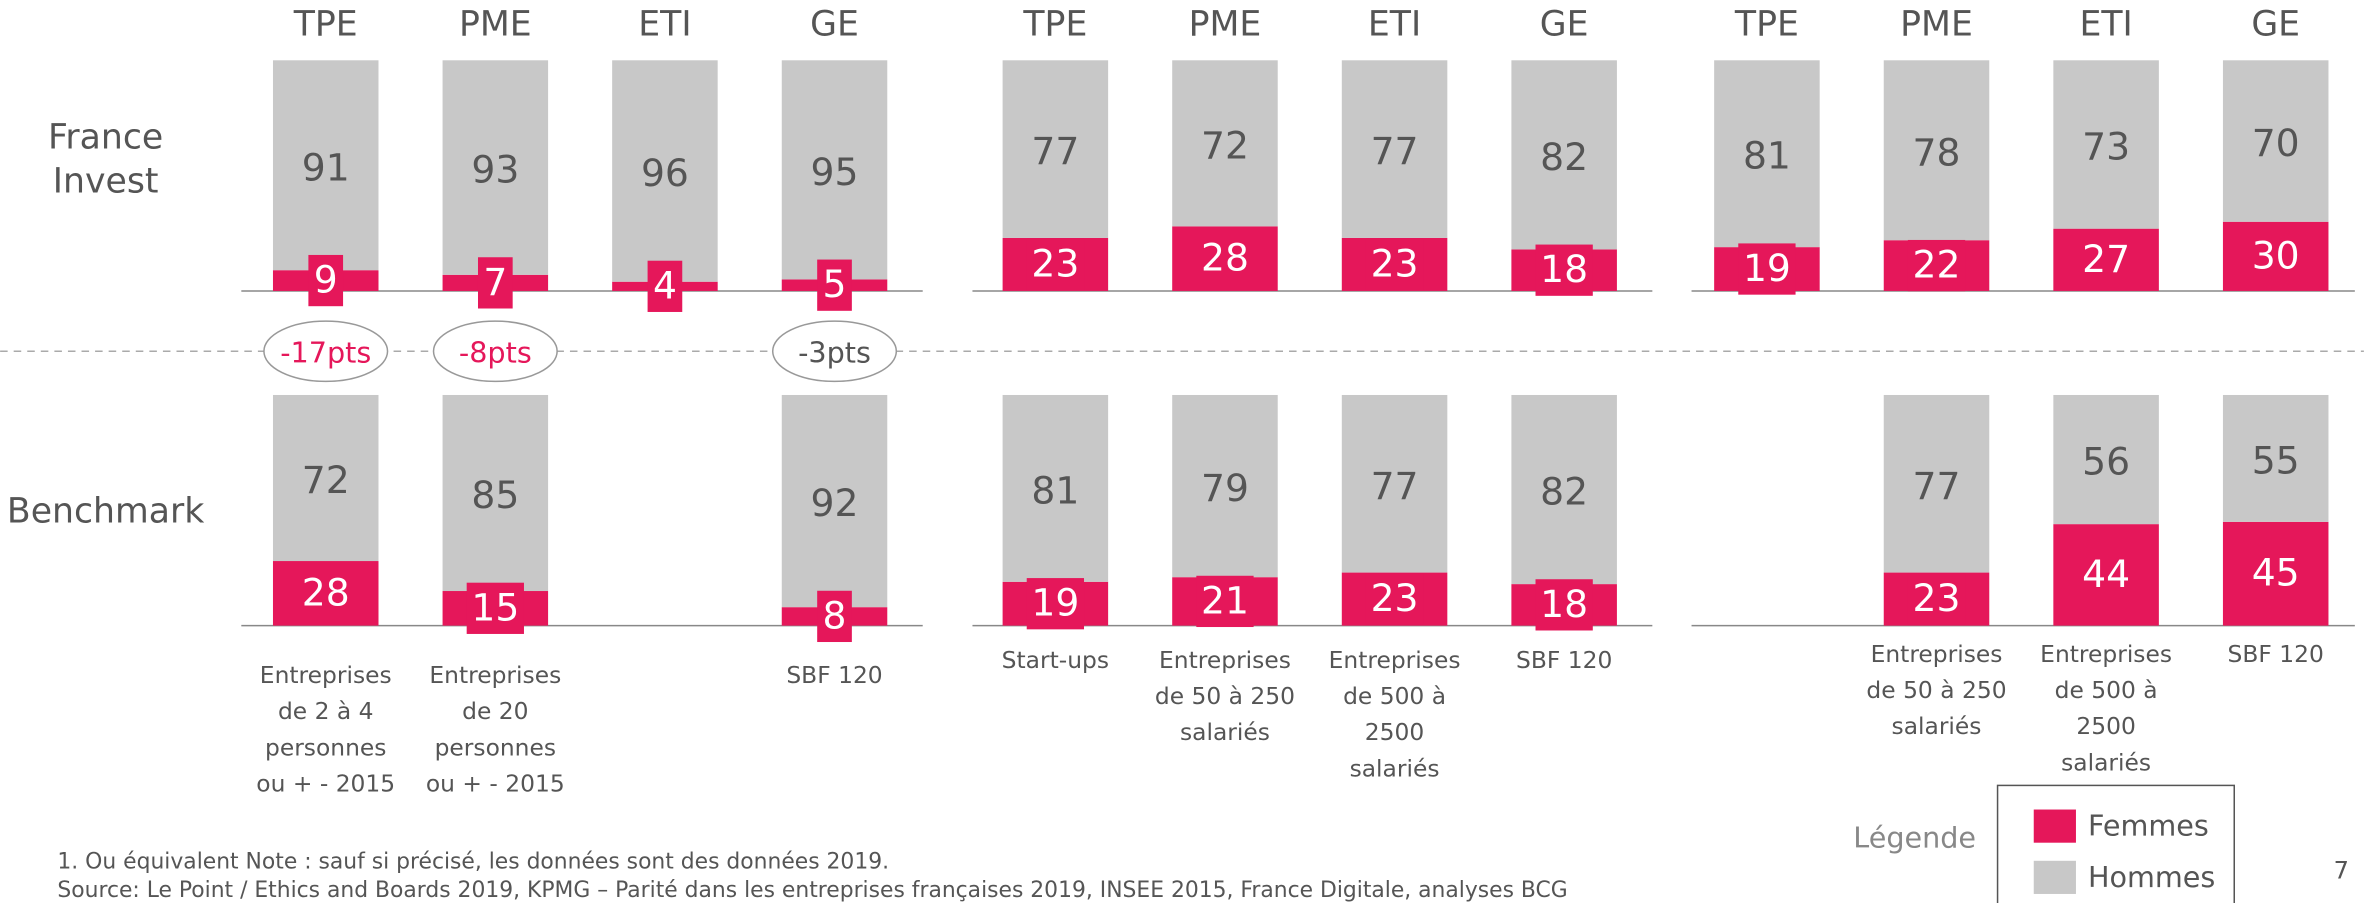  I want to click on value-label: 44, so click(2106, 574).